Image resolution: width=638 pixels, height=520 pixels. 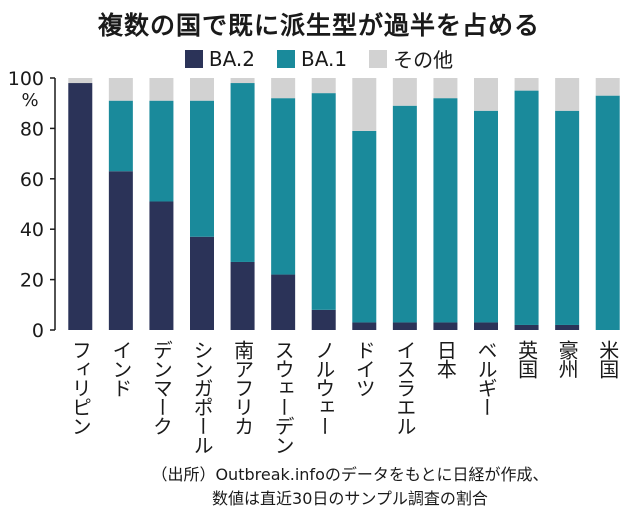 What do you see at coordinates (567, 359) in the screenshot?
I see `x-label-12: 豪州` at bounding box center [567, 359].